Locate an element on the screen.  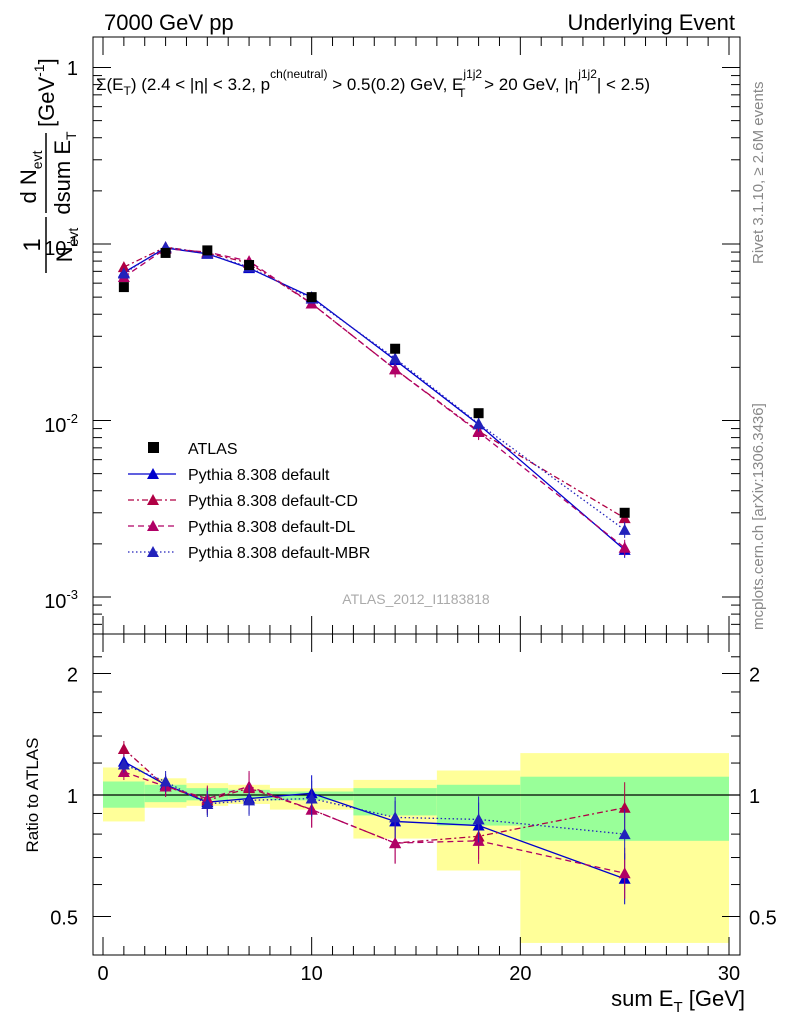
svg-text: dsum ET is located at coordinates (64, 173).